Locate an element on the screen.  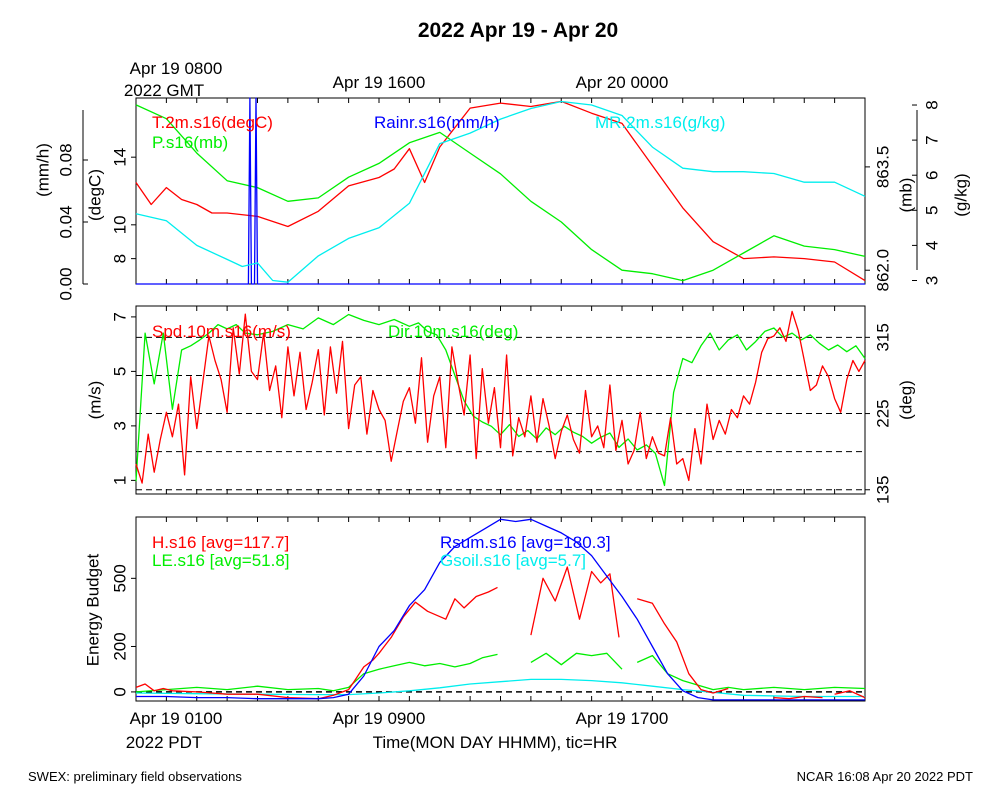
top-axis-labels: Apr 19 1600 Apr 20 0000 is located at coordinates (501, 82).